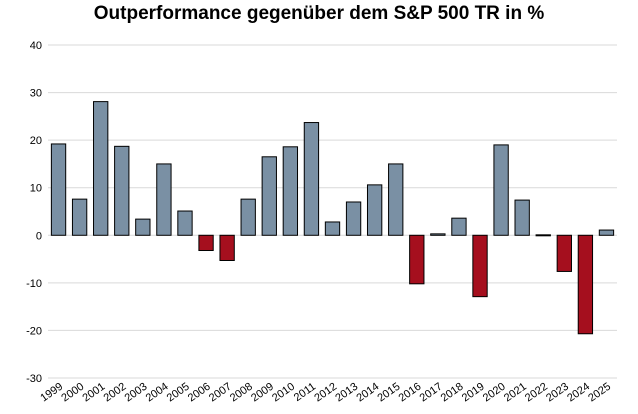 Image resolution: width=638 pixels, height=414 pixels. I want to click on bar-2006, so click(206, 243).